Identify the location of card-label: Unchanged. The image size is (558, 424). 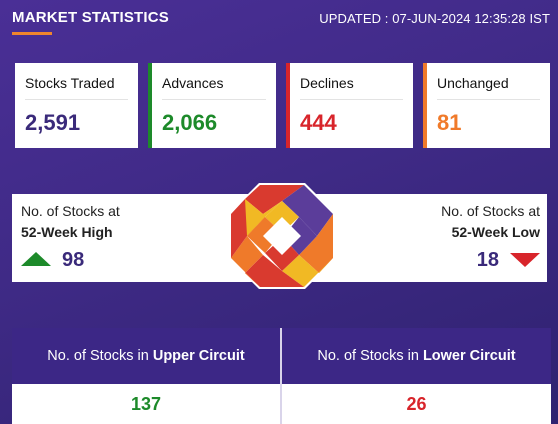
(473, 83).